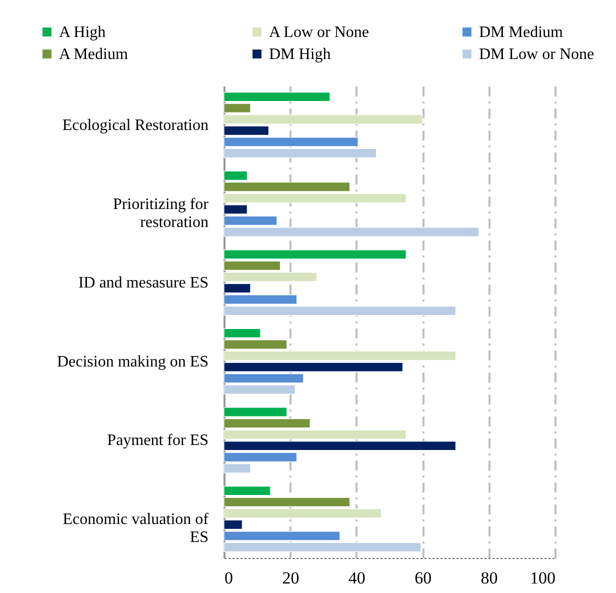 The width and height of the screenshot is (616, 593). Describe the element at coordinates (132, 361) in the screenshot. I see `y-tick-label: Decision making on ES` at that location.